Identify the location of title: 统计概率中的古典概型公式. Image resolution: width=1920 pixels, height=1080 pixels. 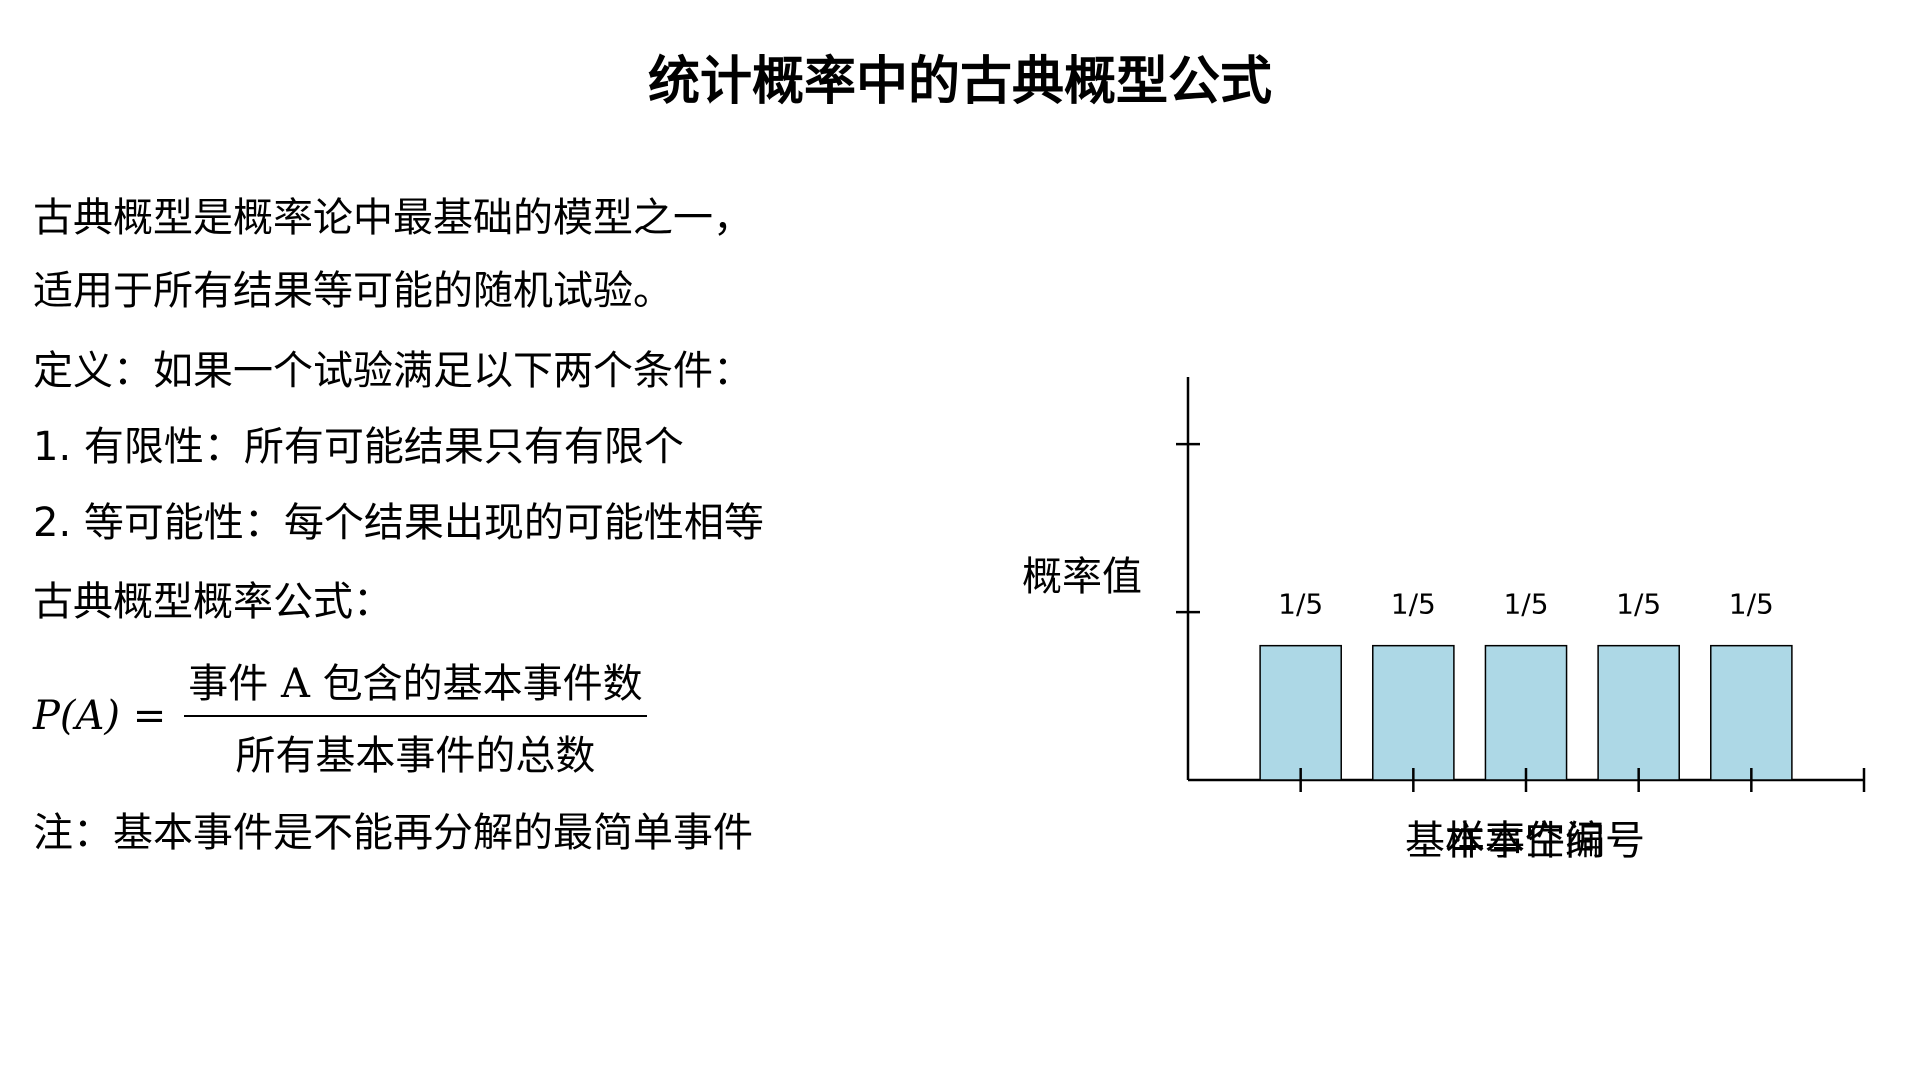
(960, 82).